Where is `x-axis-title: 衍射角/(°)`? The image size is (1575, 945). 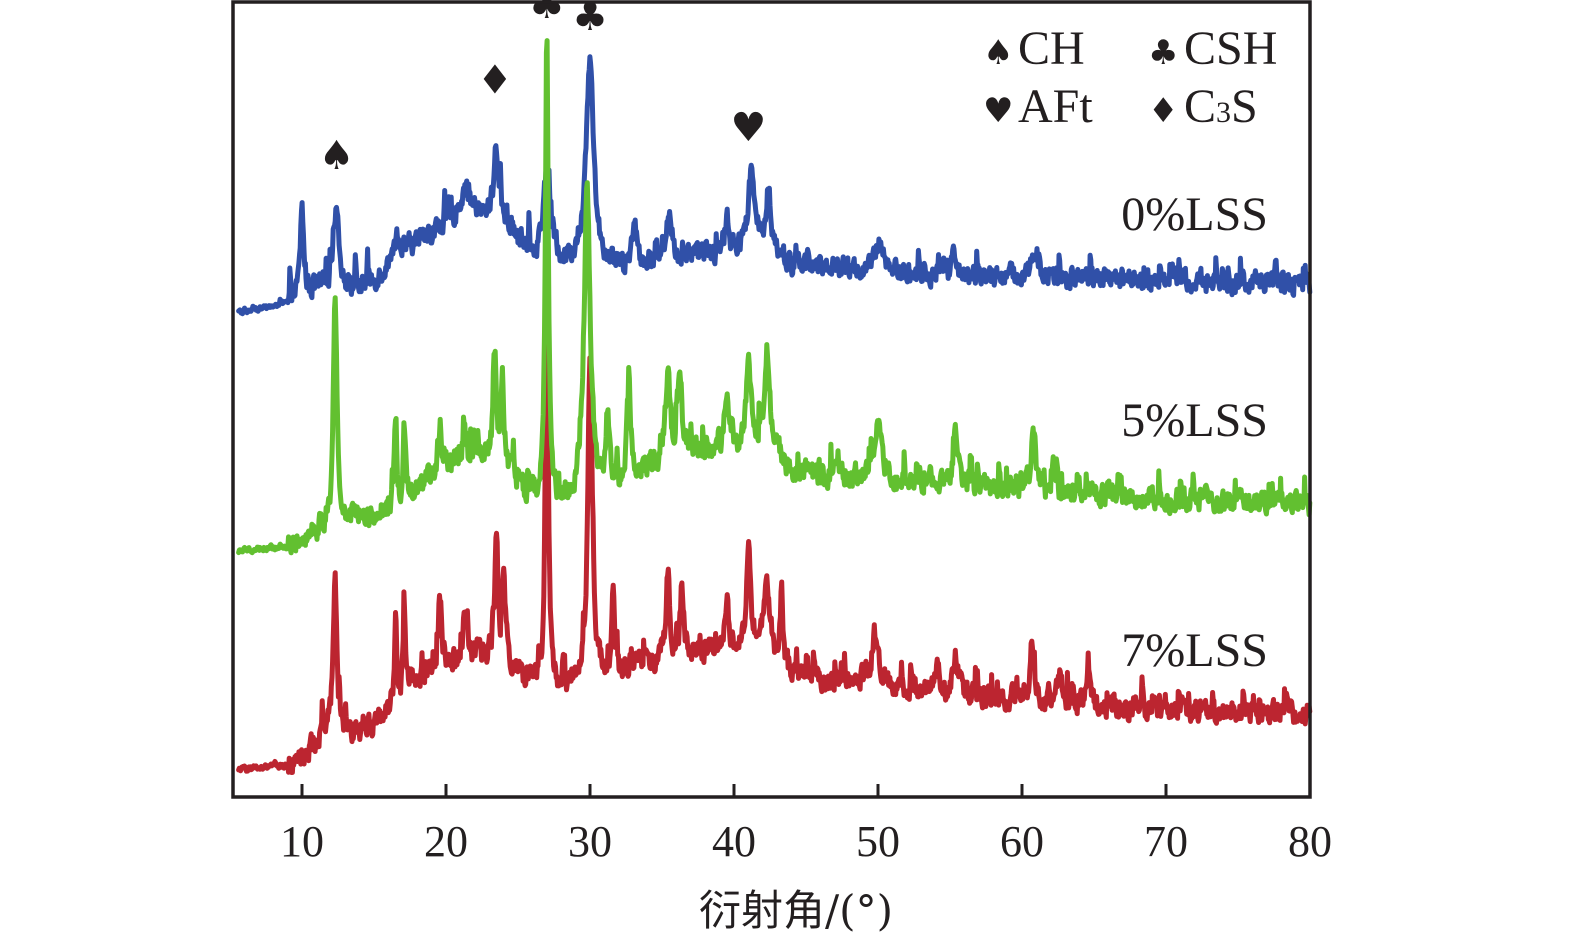
x-axis-title: 衍射角/(°) is located at coordinates (796, 910).